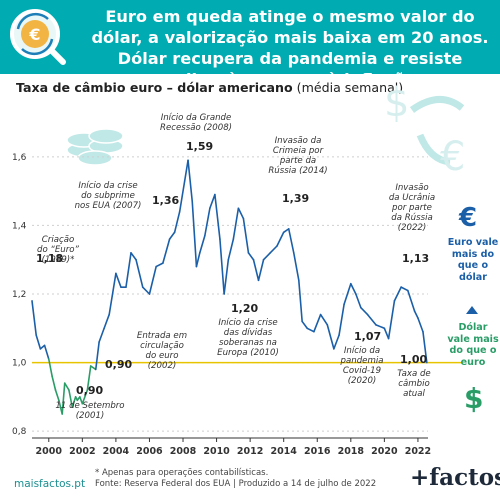 This screenshot has width=500, height=500. What do you see at coordinates (19, 226) in the screenshot?
I see `y-tick-label: 1,4` at bounding box center [19, 226].